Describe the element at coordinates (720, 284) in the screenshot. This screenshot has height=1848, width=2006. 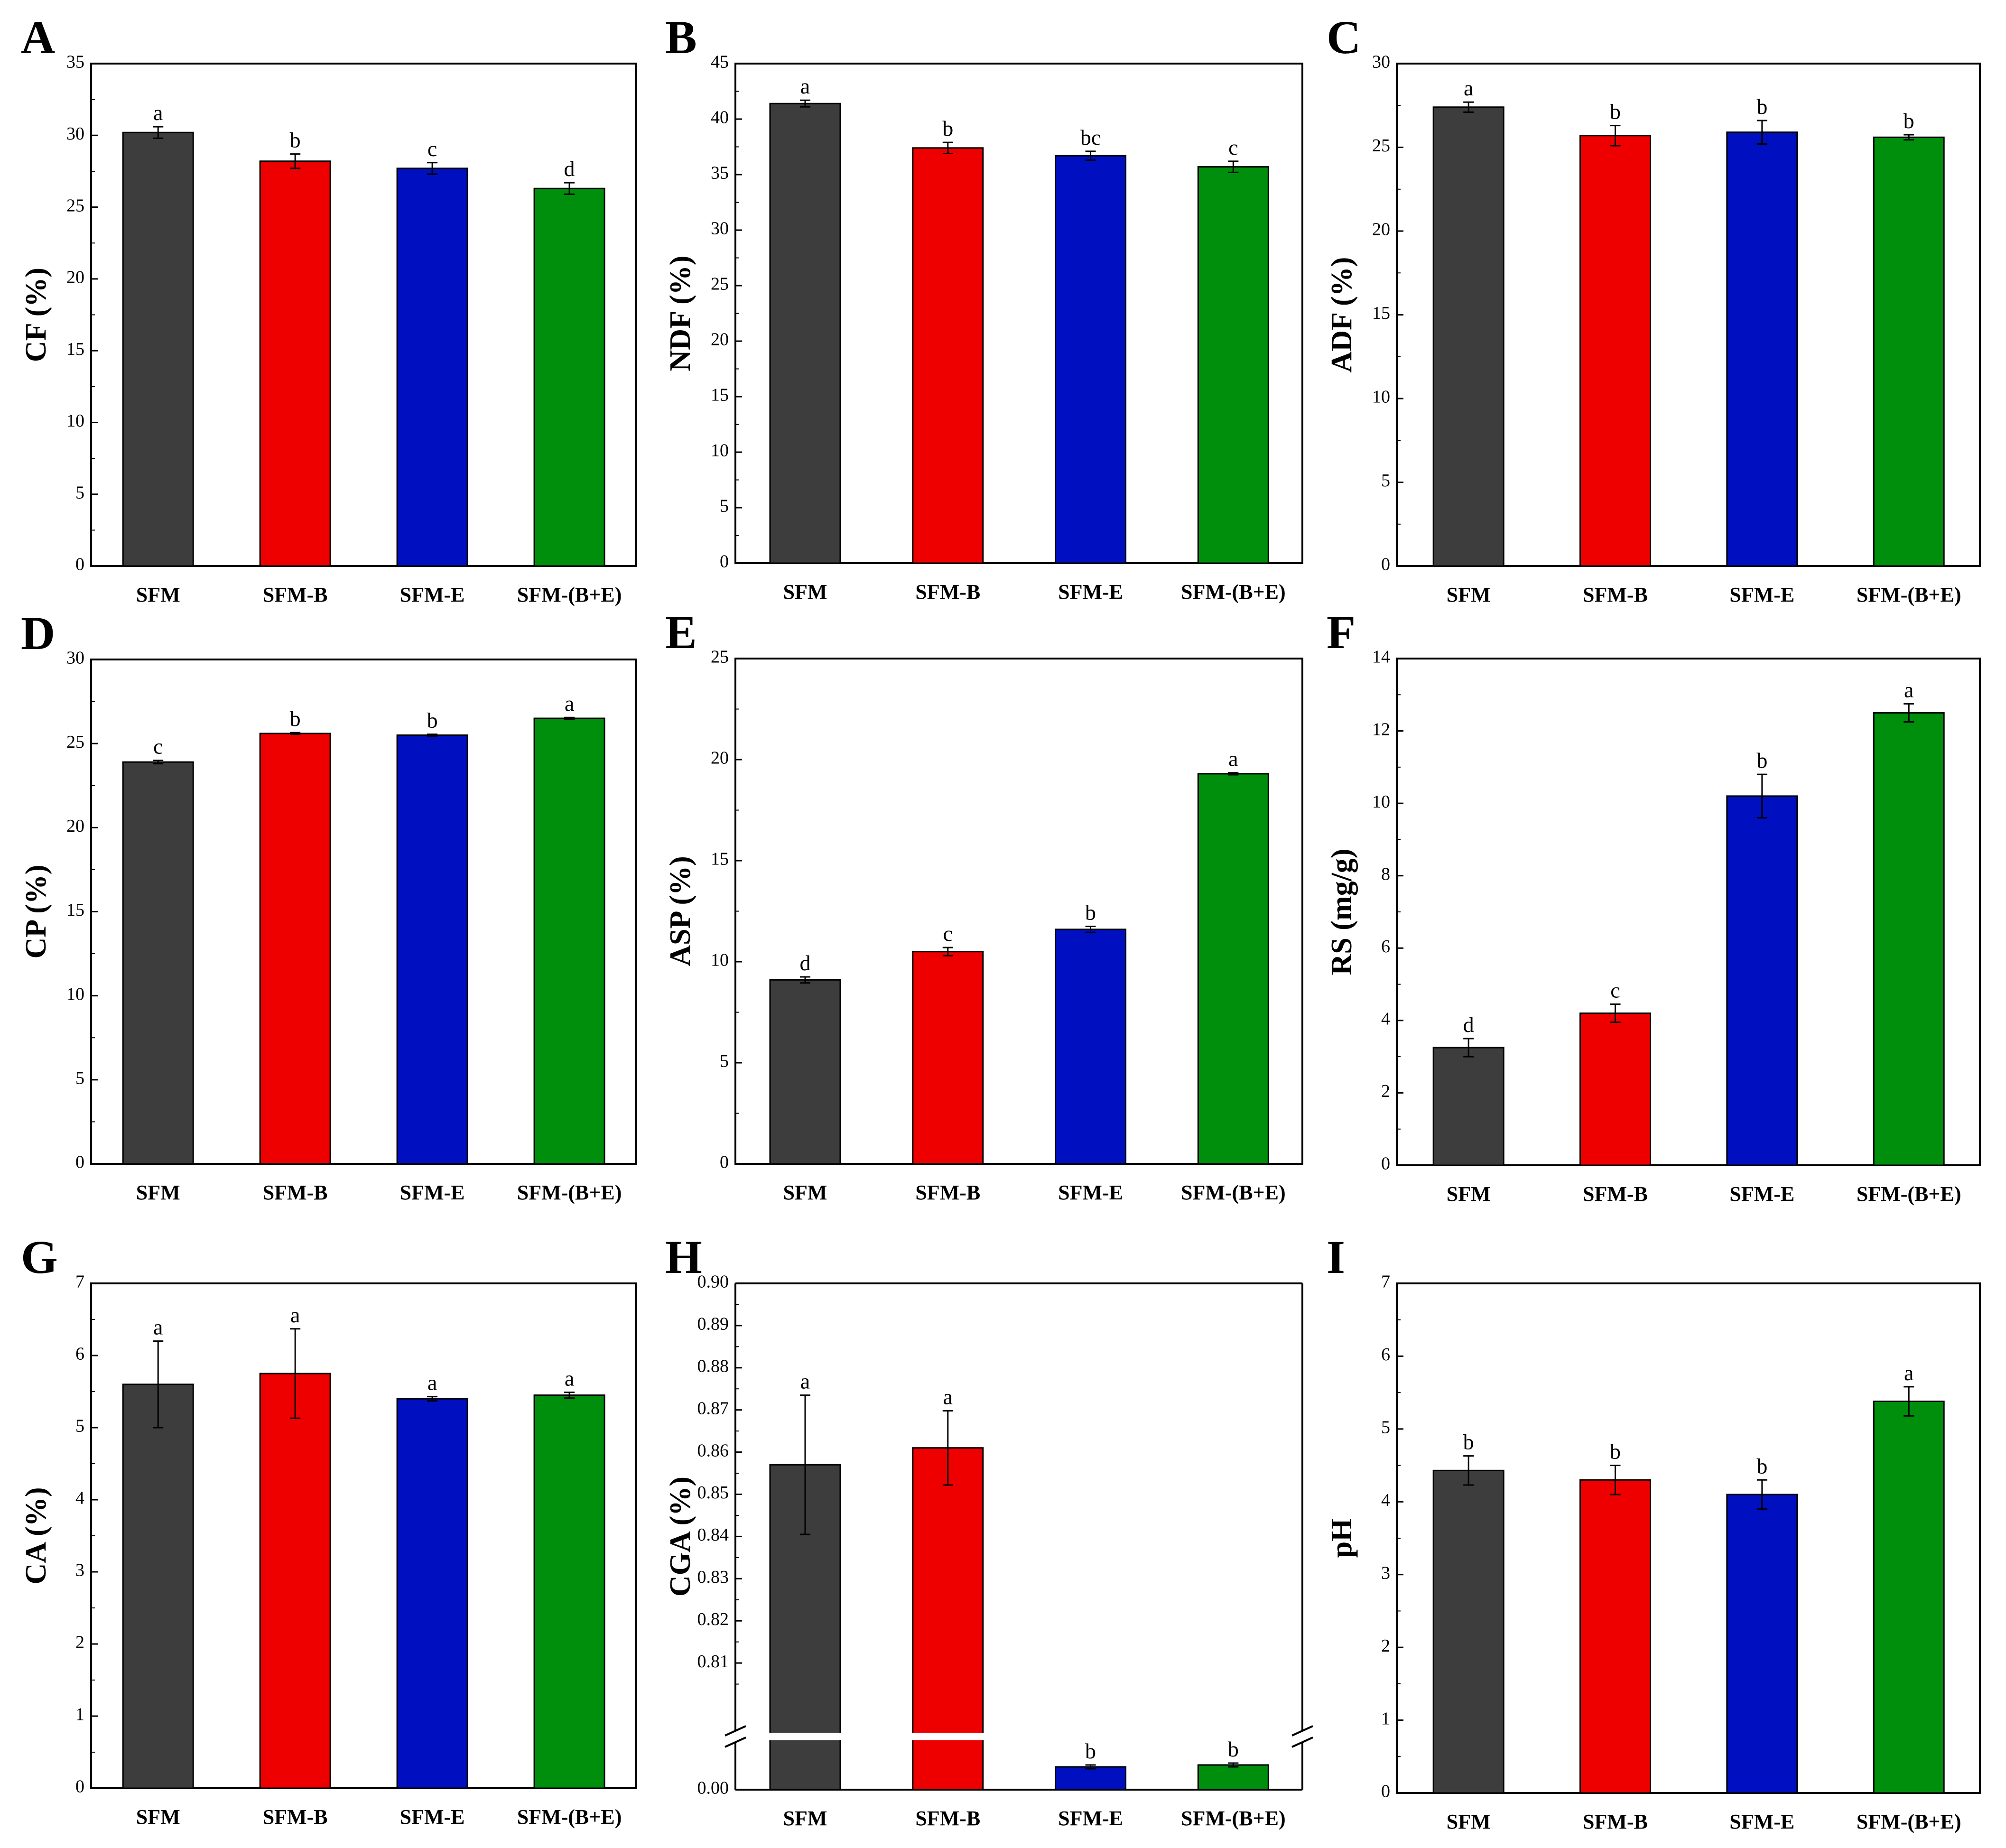
I see `y-tick-label: 25` at that location.